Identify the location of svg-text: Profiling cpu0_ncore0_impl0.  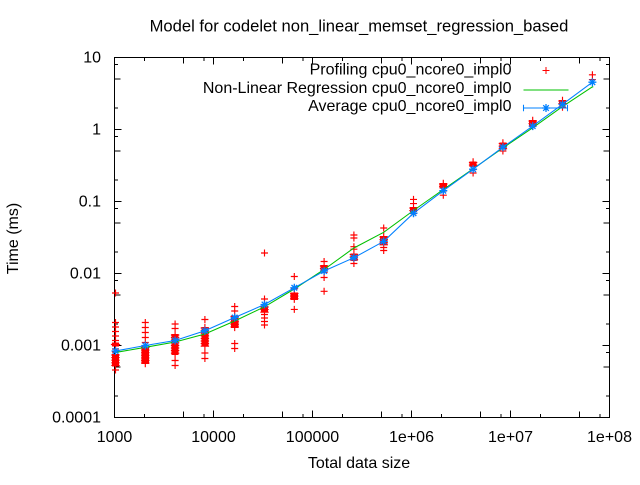
(411, 70).